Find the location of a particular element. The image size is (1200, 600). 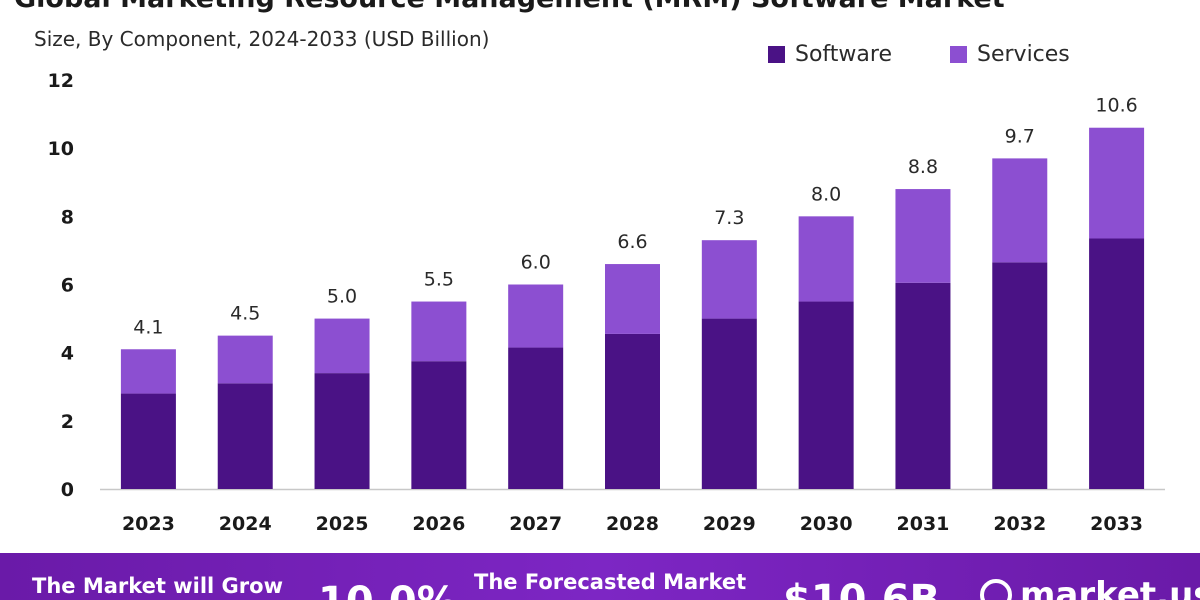

legend-item-services: Services is located at coordinates (1010, 54).